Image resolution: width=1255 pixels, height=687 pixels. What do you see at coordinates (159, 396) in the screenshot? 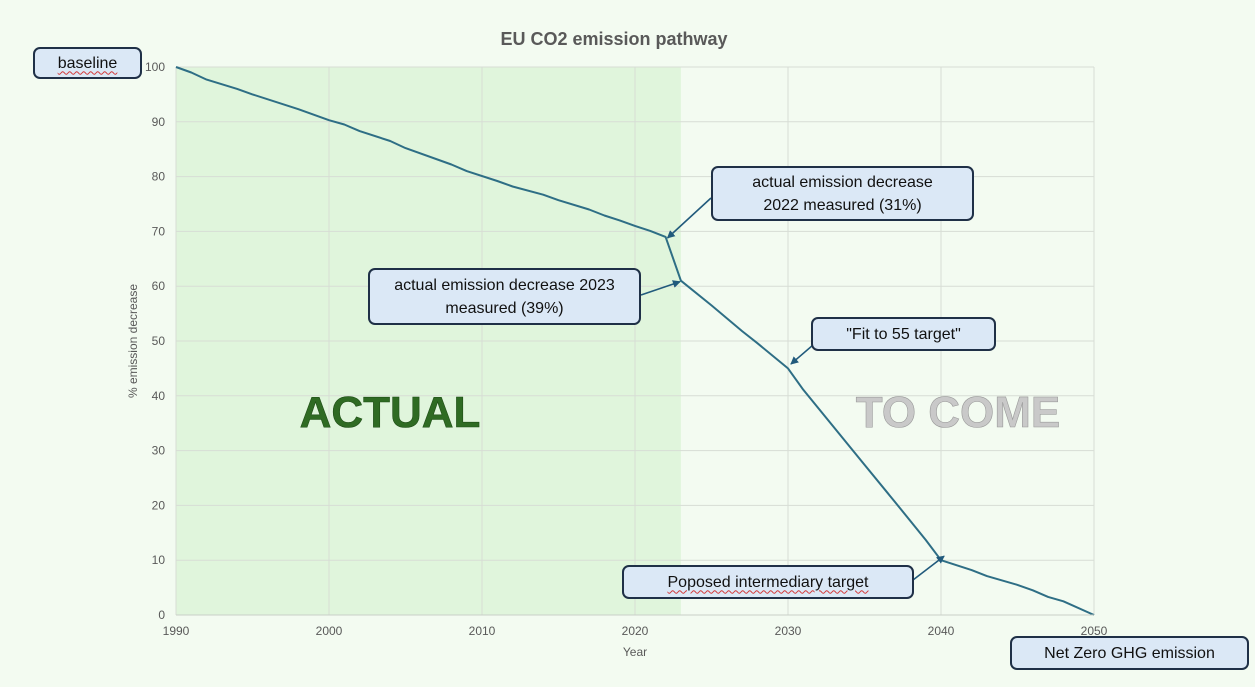
I see `y-tick-label: 40` at bounding box center [159, 396].